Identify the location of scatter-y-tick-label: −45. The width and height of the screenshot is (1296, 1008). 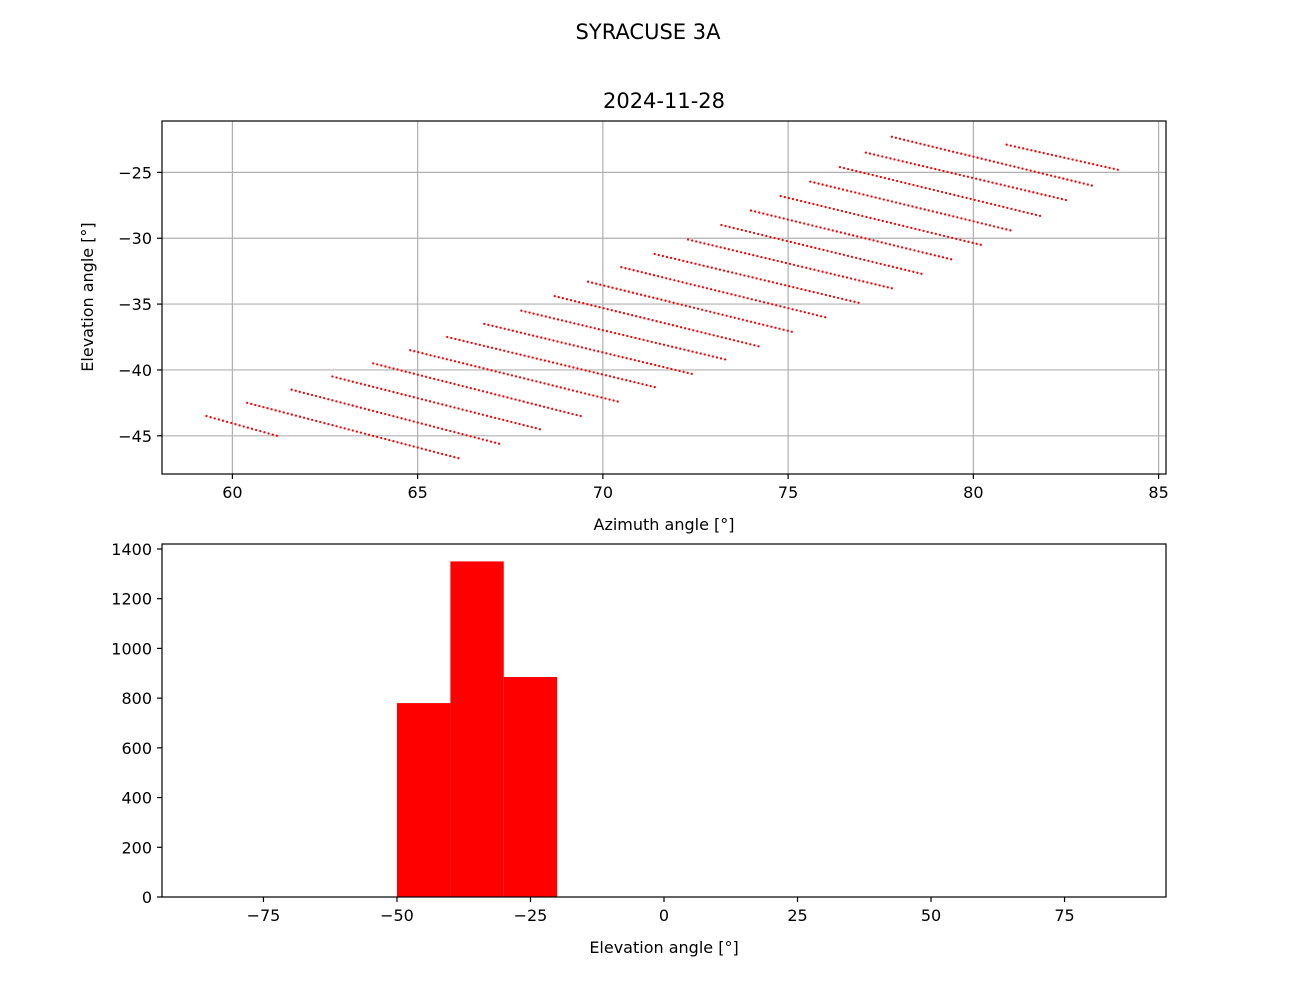
(135, 436).